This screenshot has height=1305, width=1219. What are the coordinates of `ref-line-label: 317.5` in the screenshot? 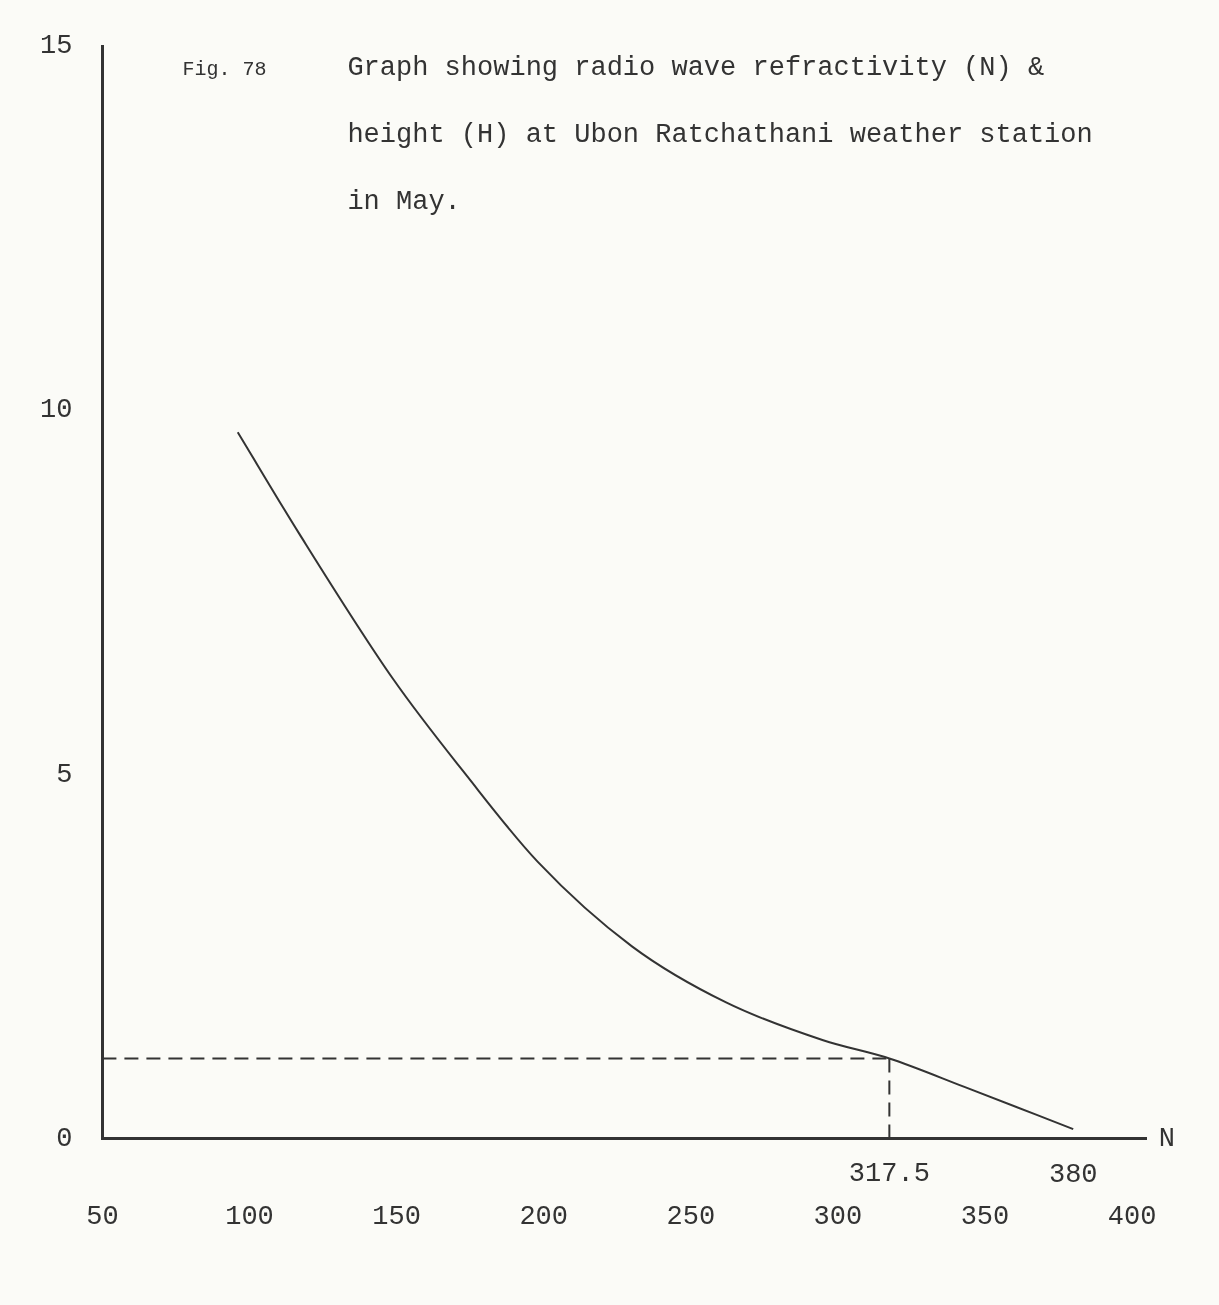 It's located at (889, 1174).